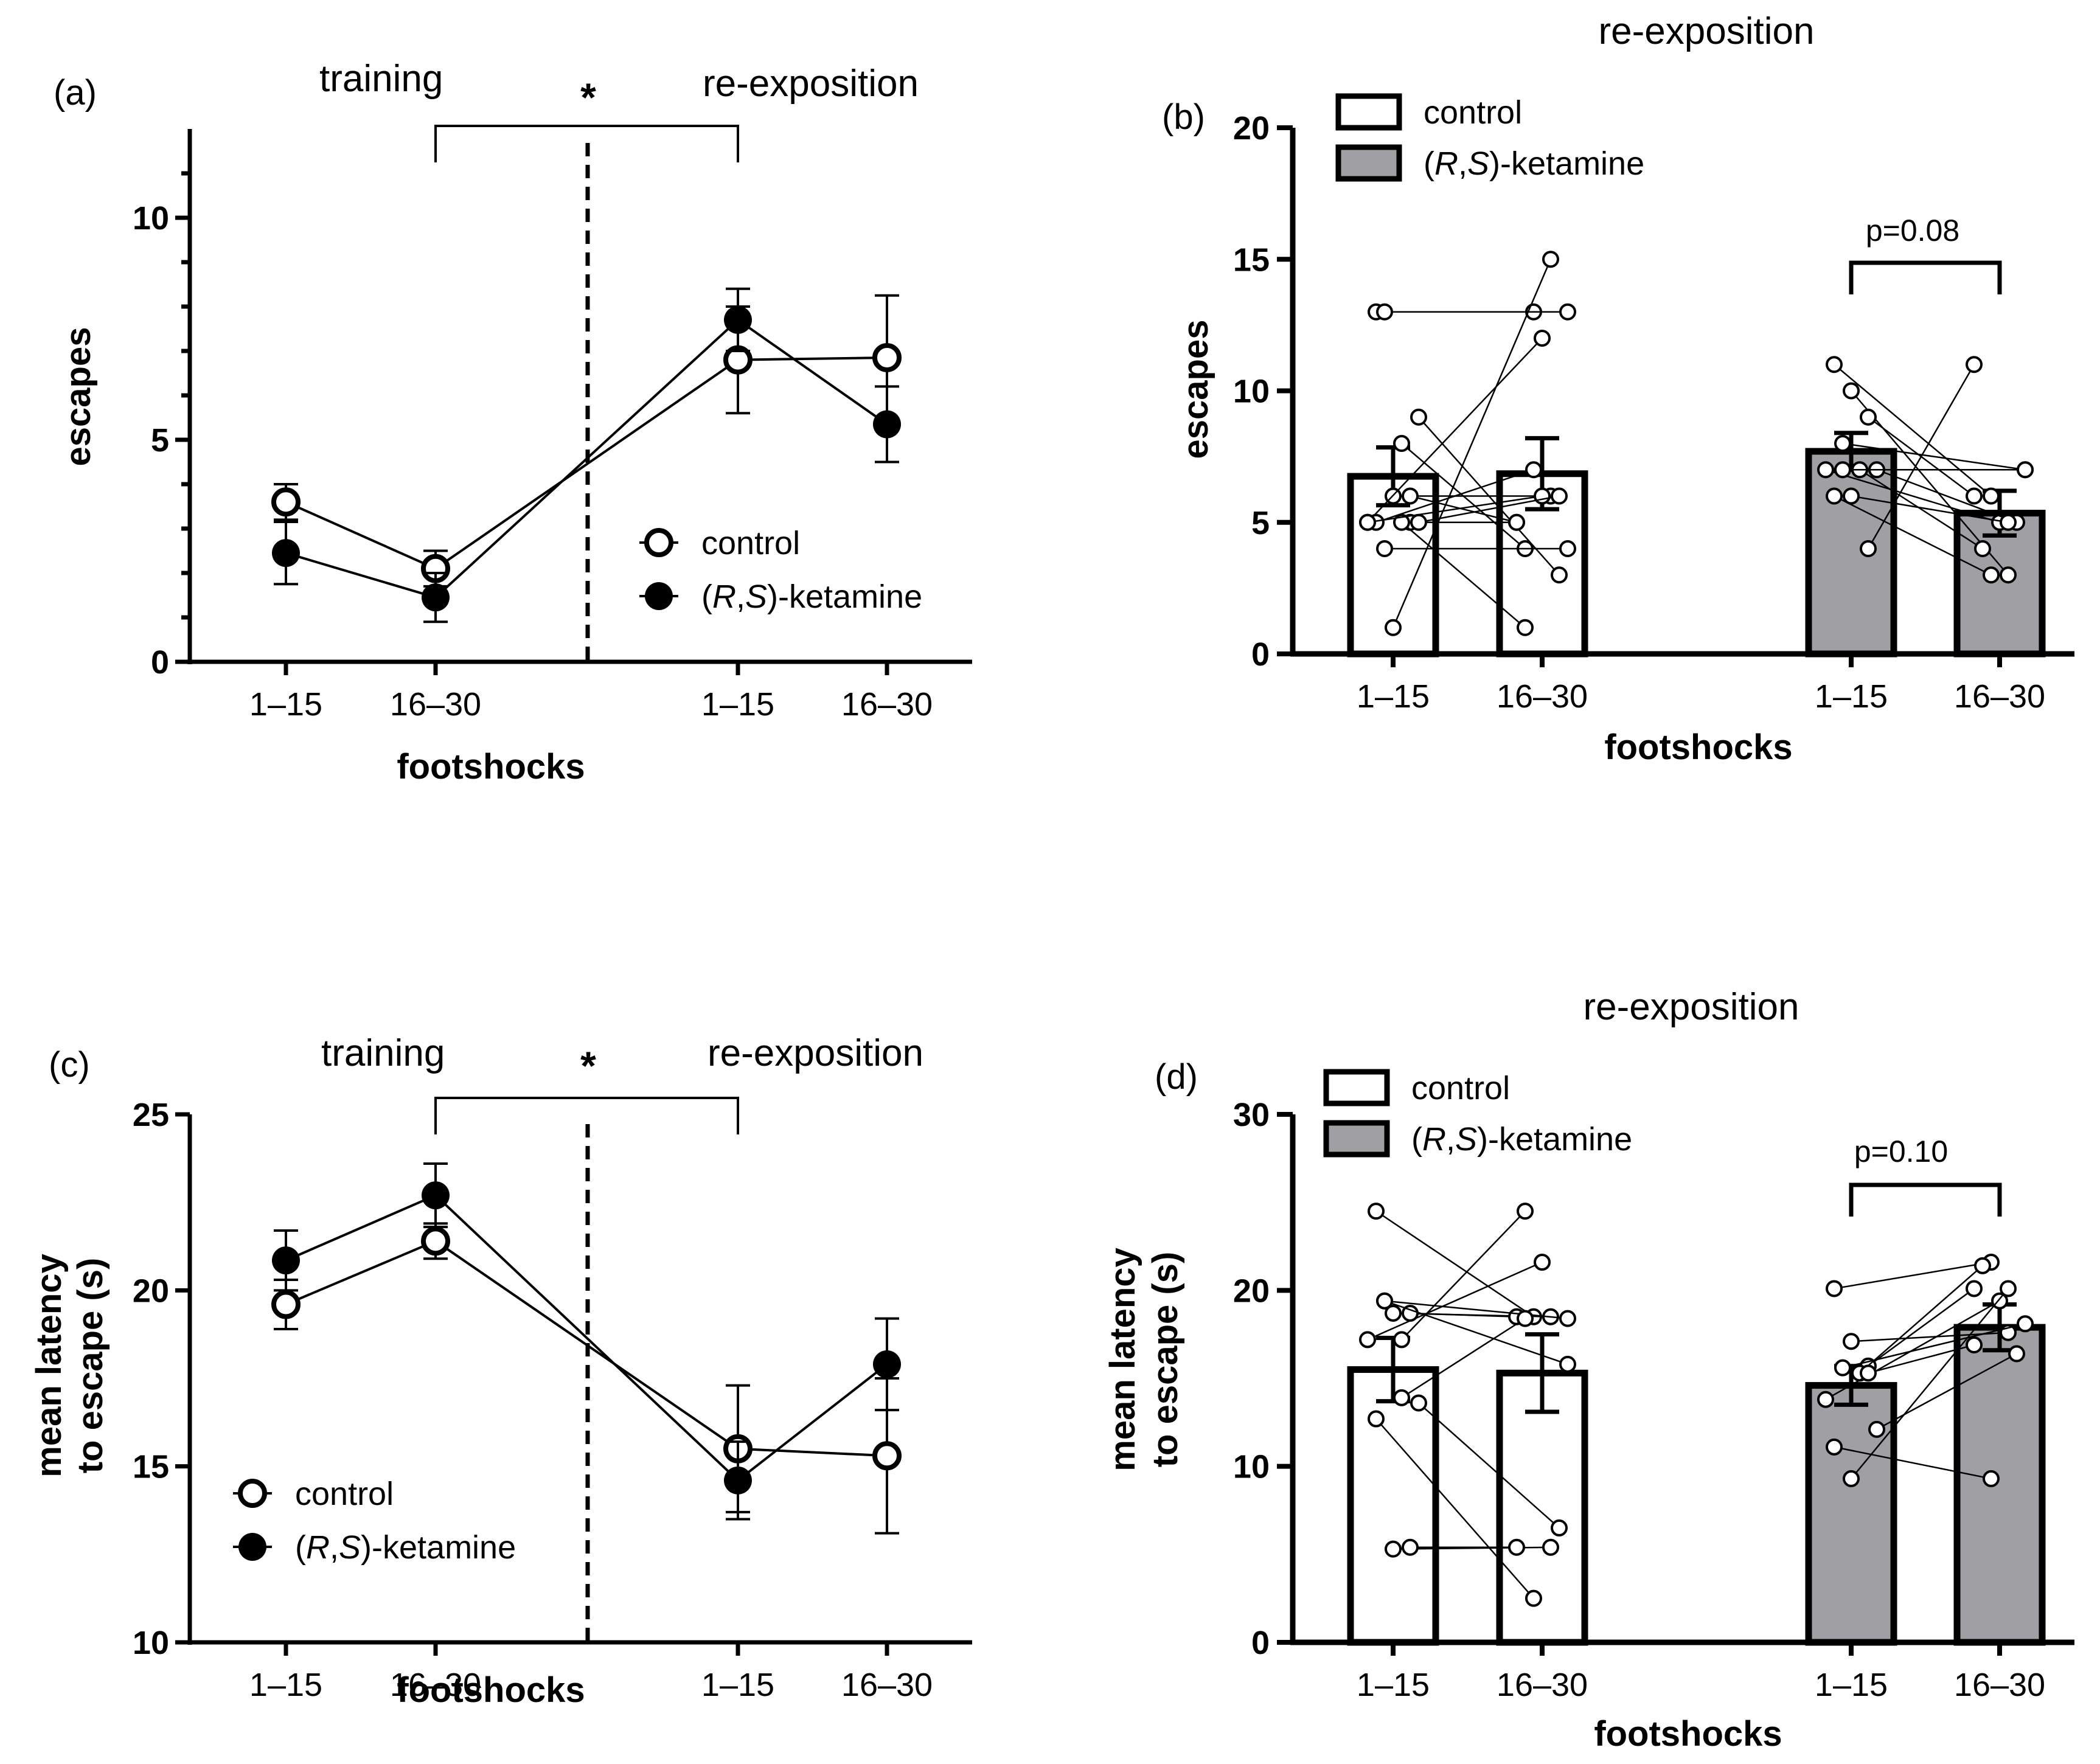 Image resolution: width=2100 pixels, height=1764 pixels. Describe the element at coordinates (1251, 259) in the screenshot. I see `panel-b-ytick-label: 15` at that location.